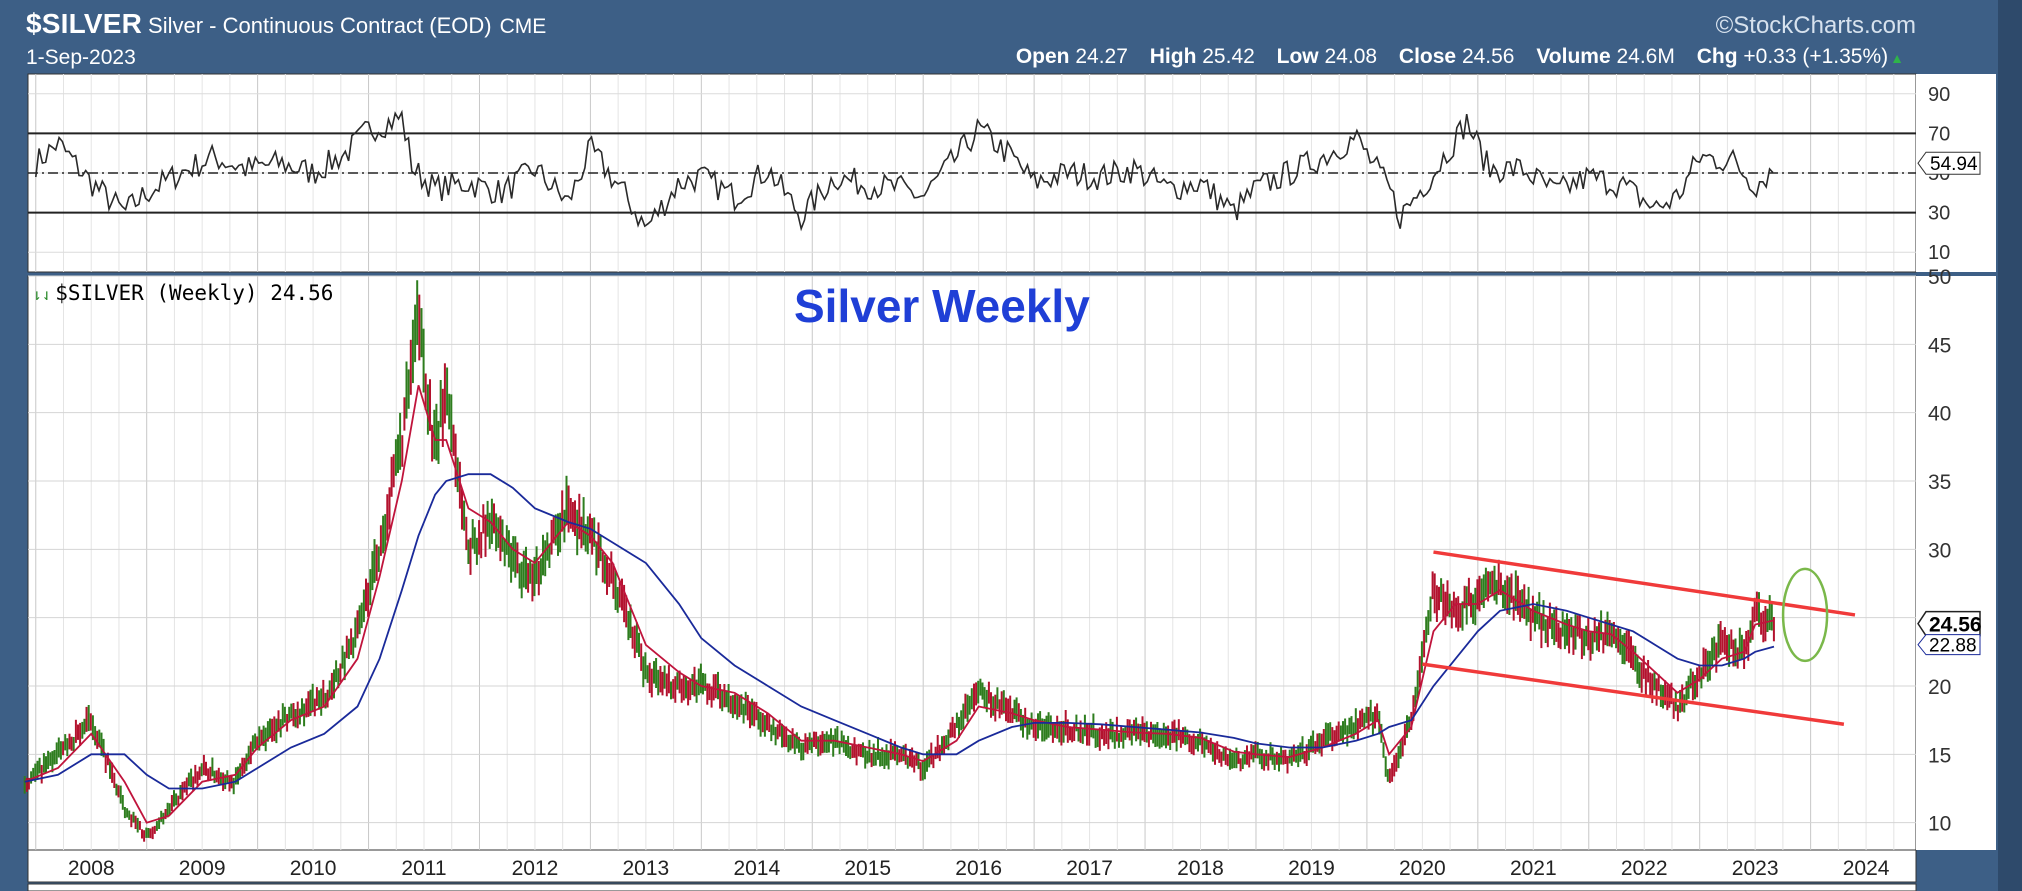 The width and height of the screenshot is (2022, 891). What do you see at coordinates (1939, 550) in the screenshot?
I see `price-tick-label: 30` at bounding box center [1939, 550].